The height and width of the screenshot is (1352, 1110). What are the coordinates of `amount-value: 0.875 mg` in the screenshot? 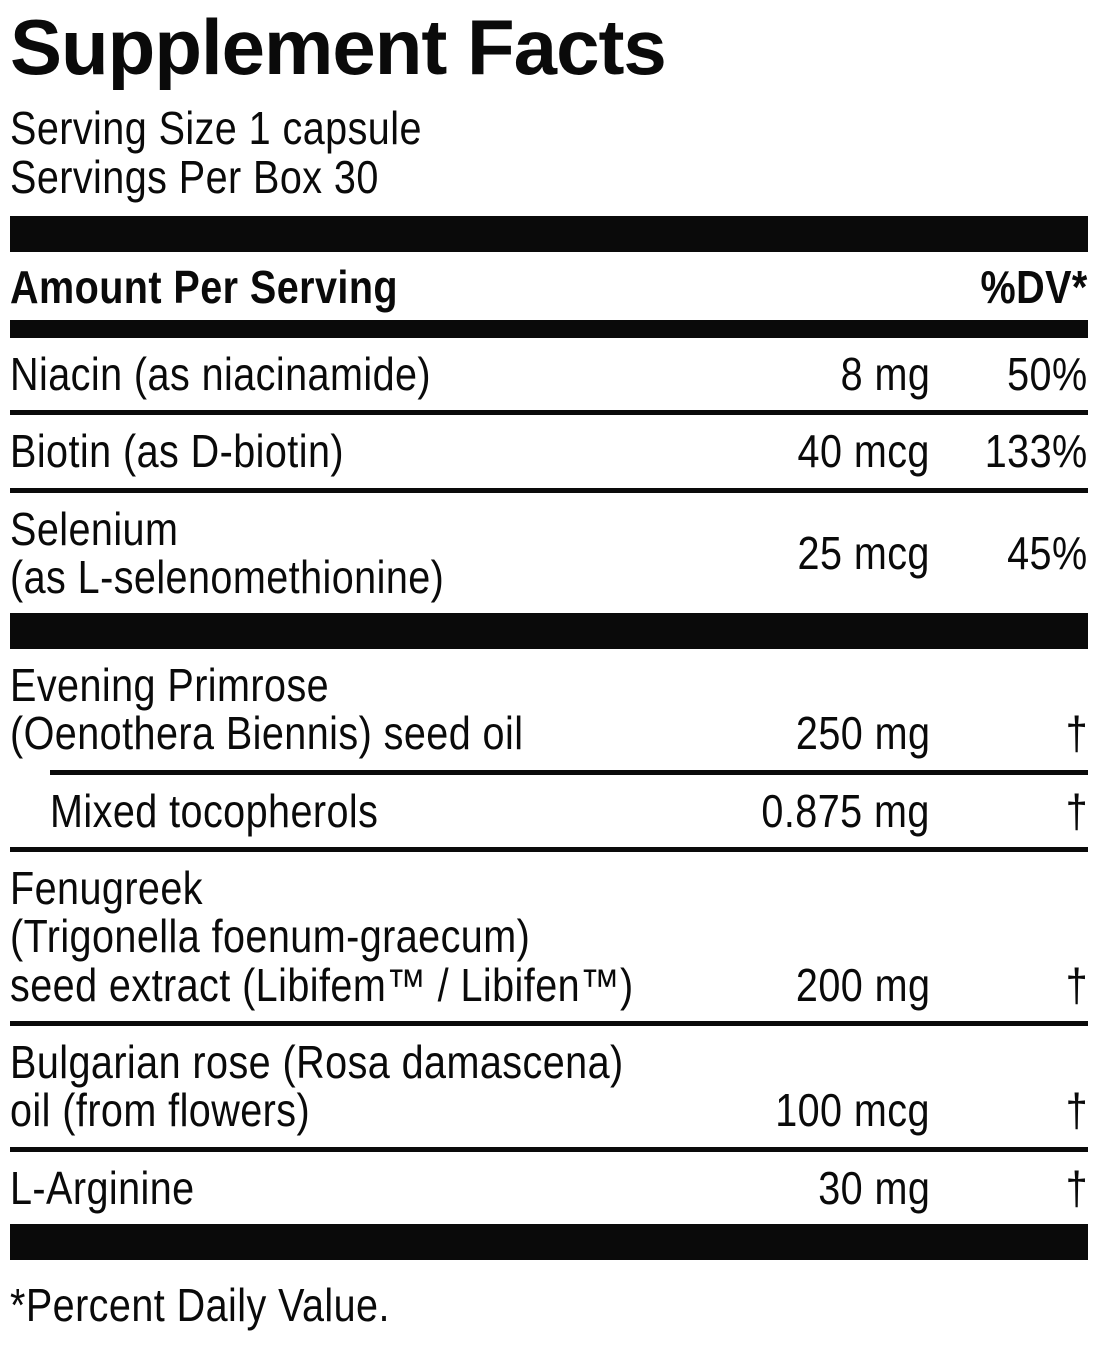 It's located at (845, 810).